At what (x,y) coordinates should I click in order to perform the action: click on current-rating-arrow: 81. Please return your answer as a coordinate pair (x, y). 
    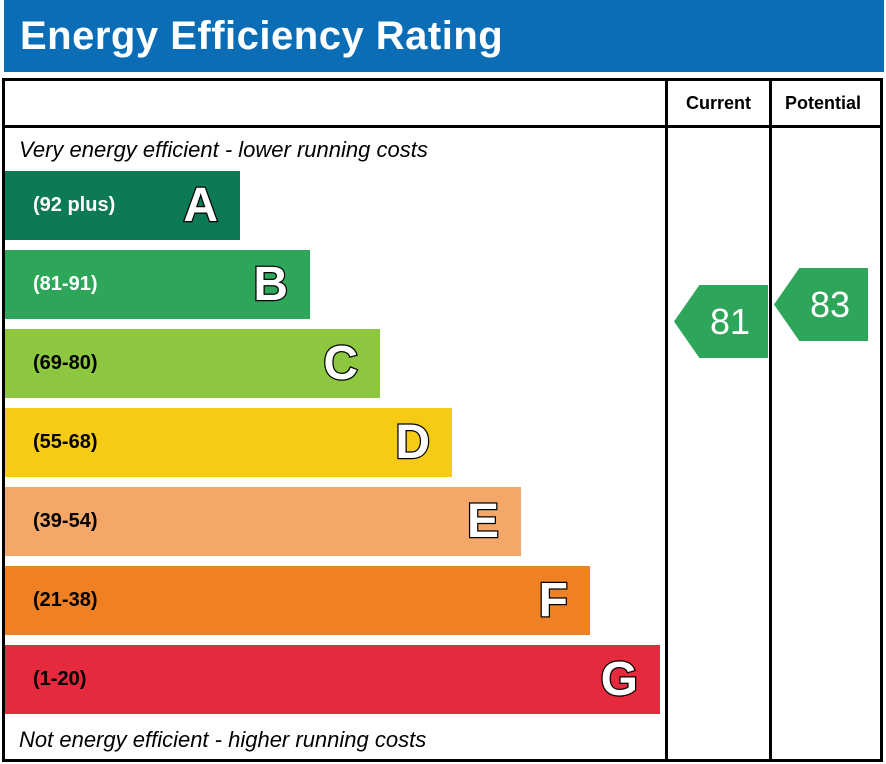
    Looking at the image, I should click on (721, 321).